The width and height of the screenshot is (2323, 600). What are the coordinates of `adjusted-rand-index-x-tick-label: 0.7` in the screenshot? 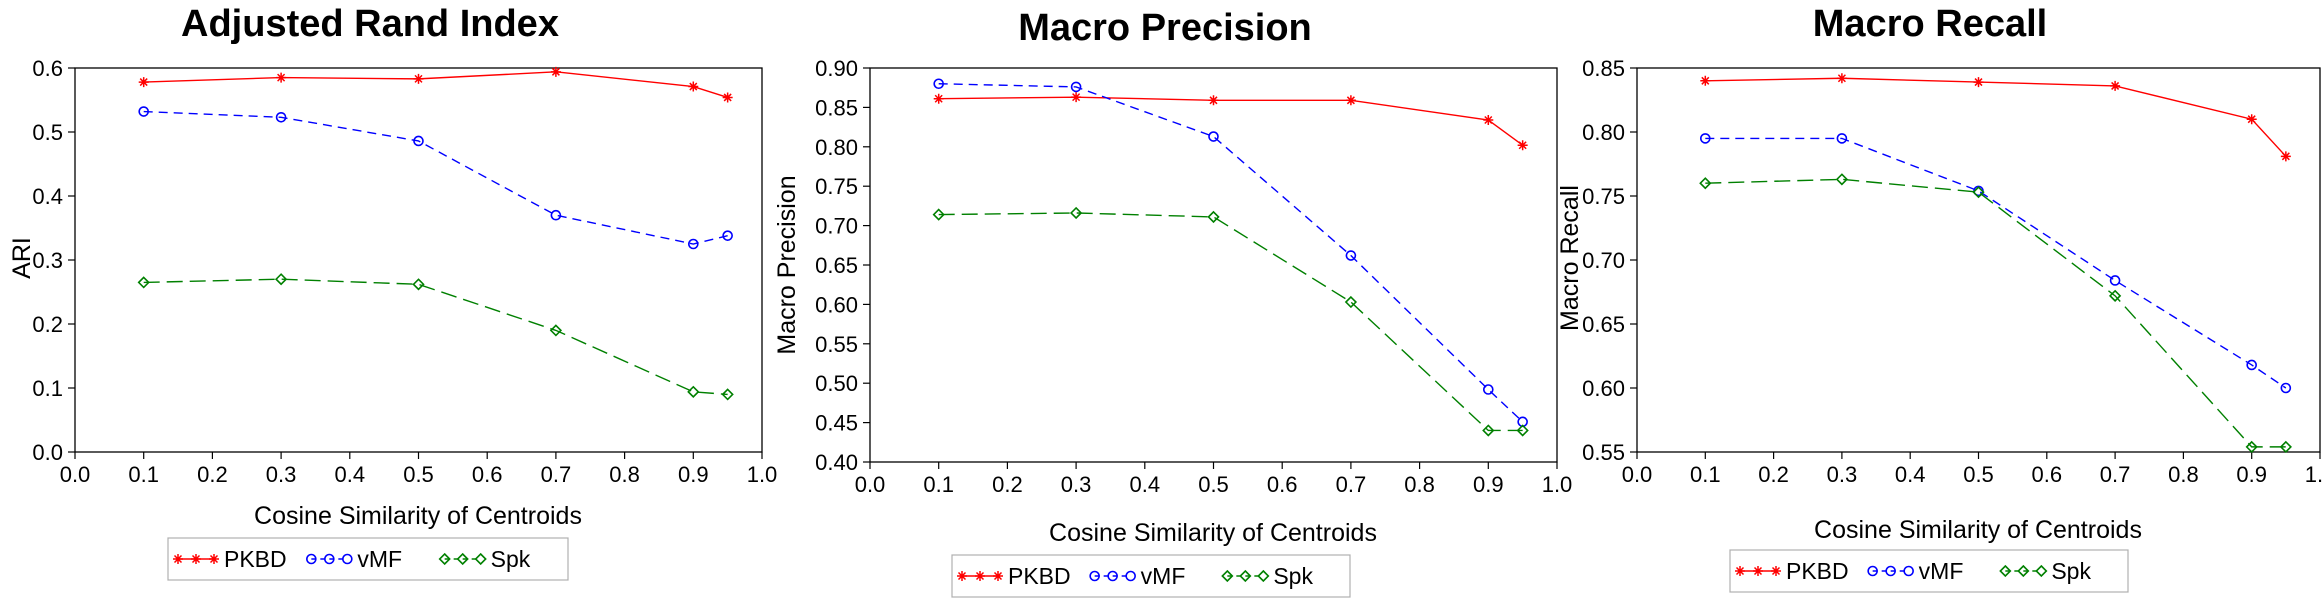 It's located at (556, 474).